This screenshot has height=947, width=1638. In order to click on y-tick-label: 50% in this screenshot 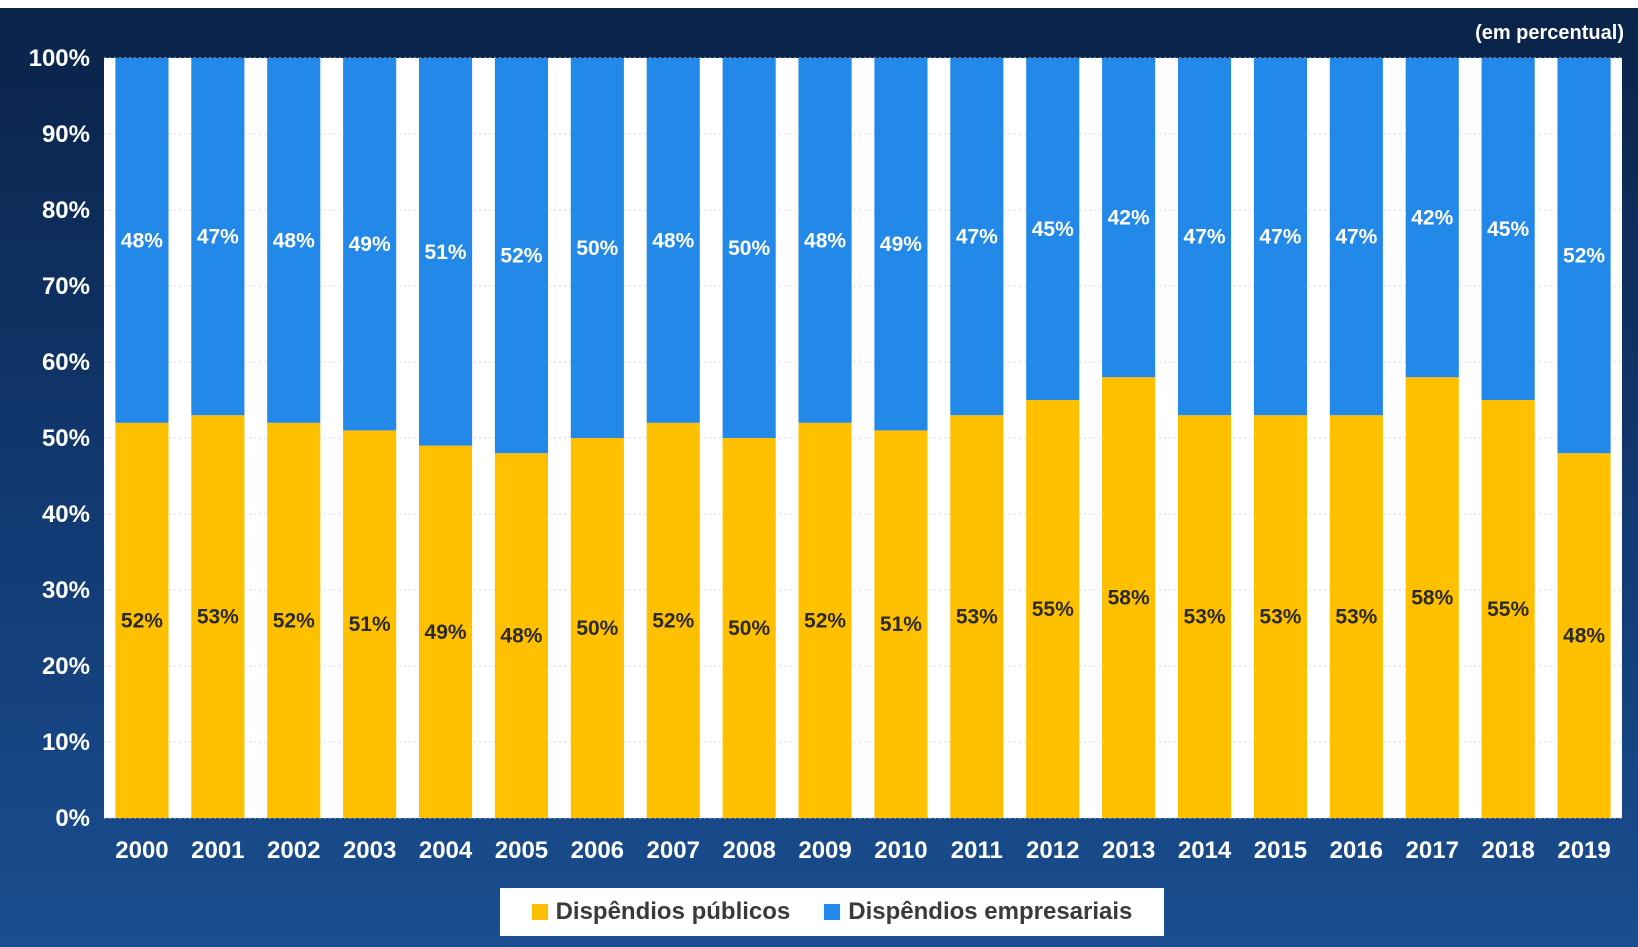, I will do `click(66, 438)`.